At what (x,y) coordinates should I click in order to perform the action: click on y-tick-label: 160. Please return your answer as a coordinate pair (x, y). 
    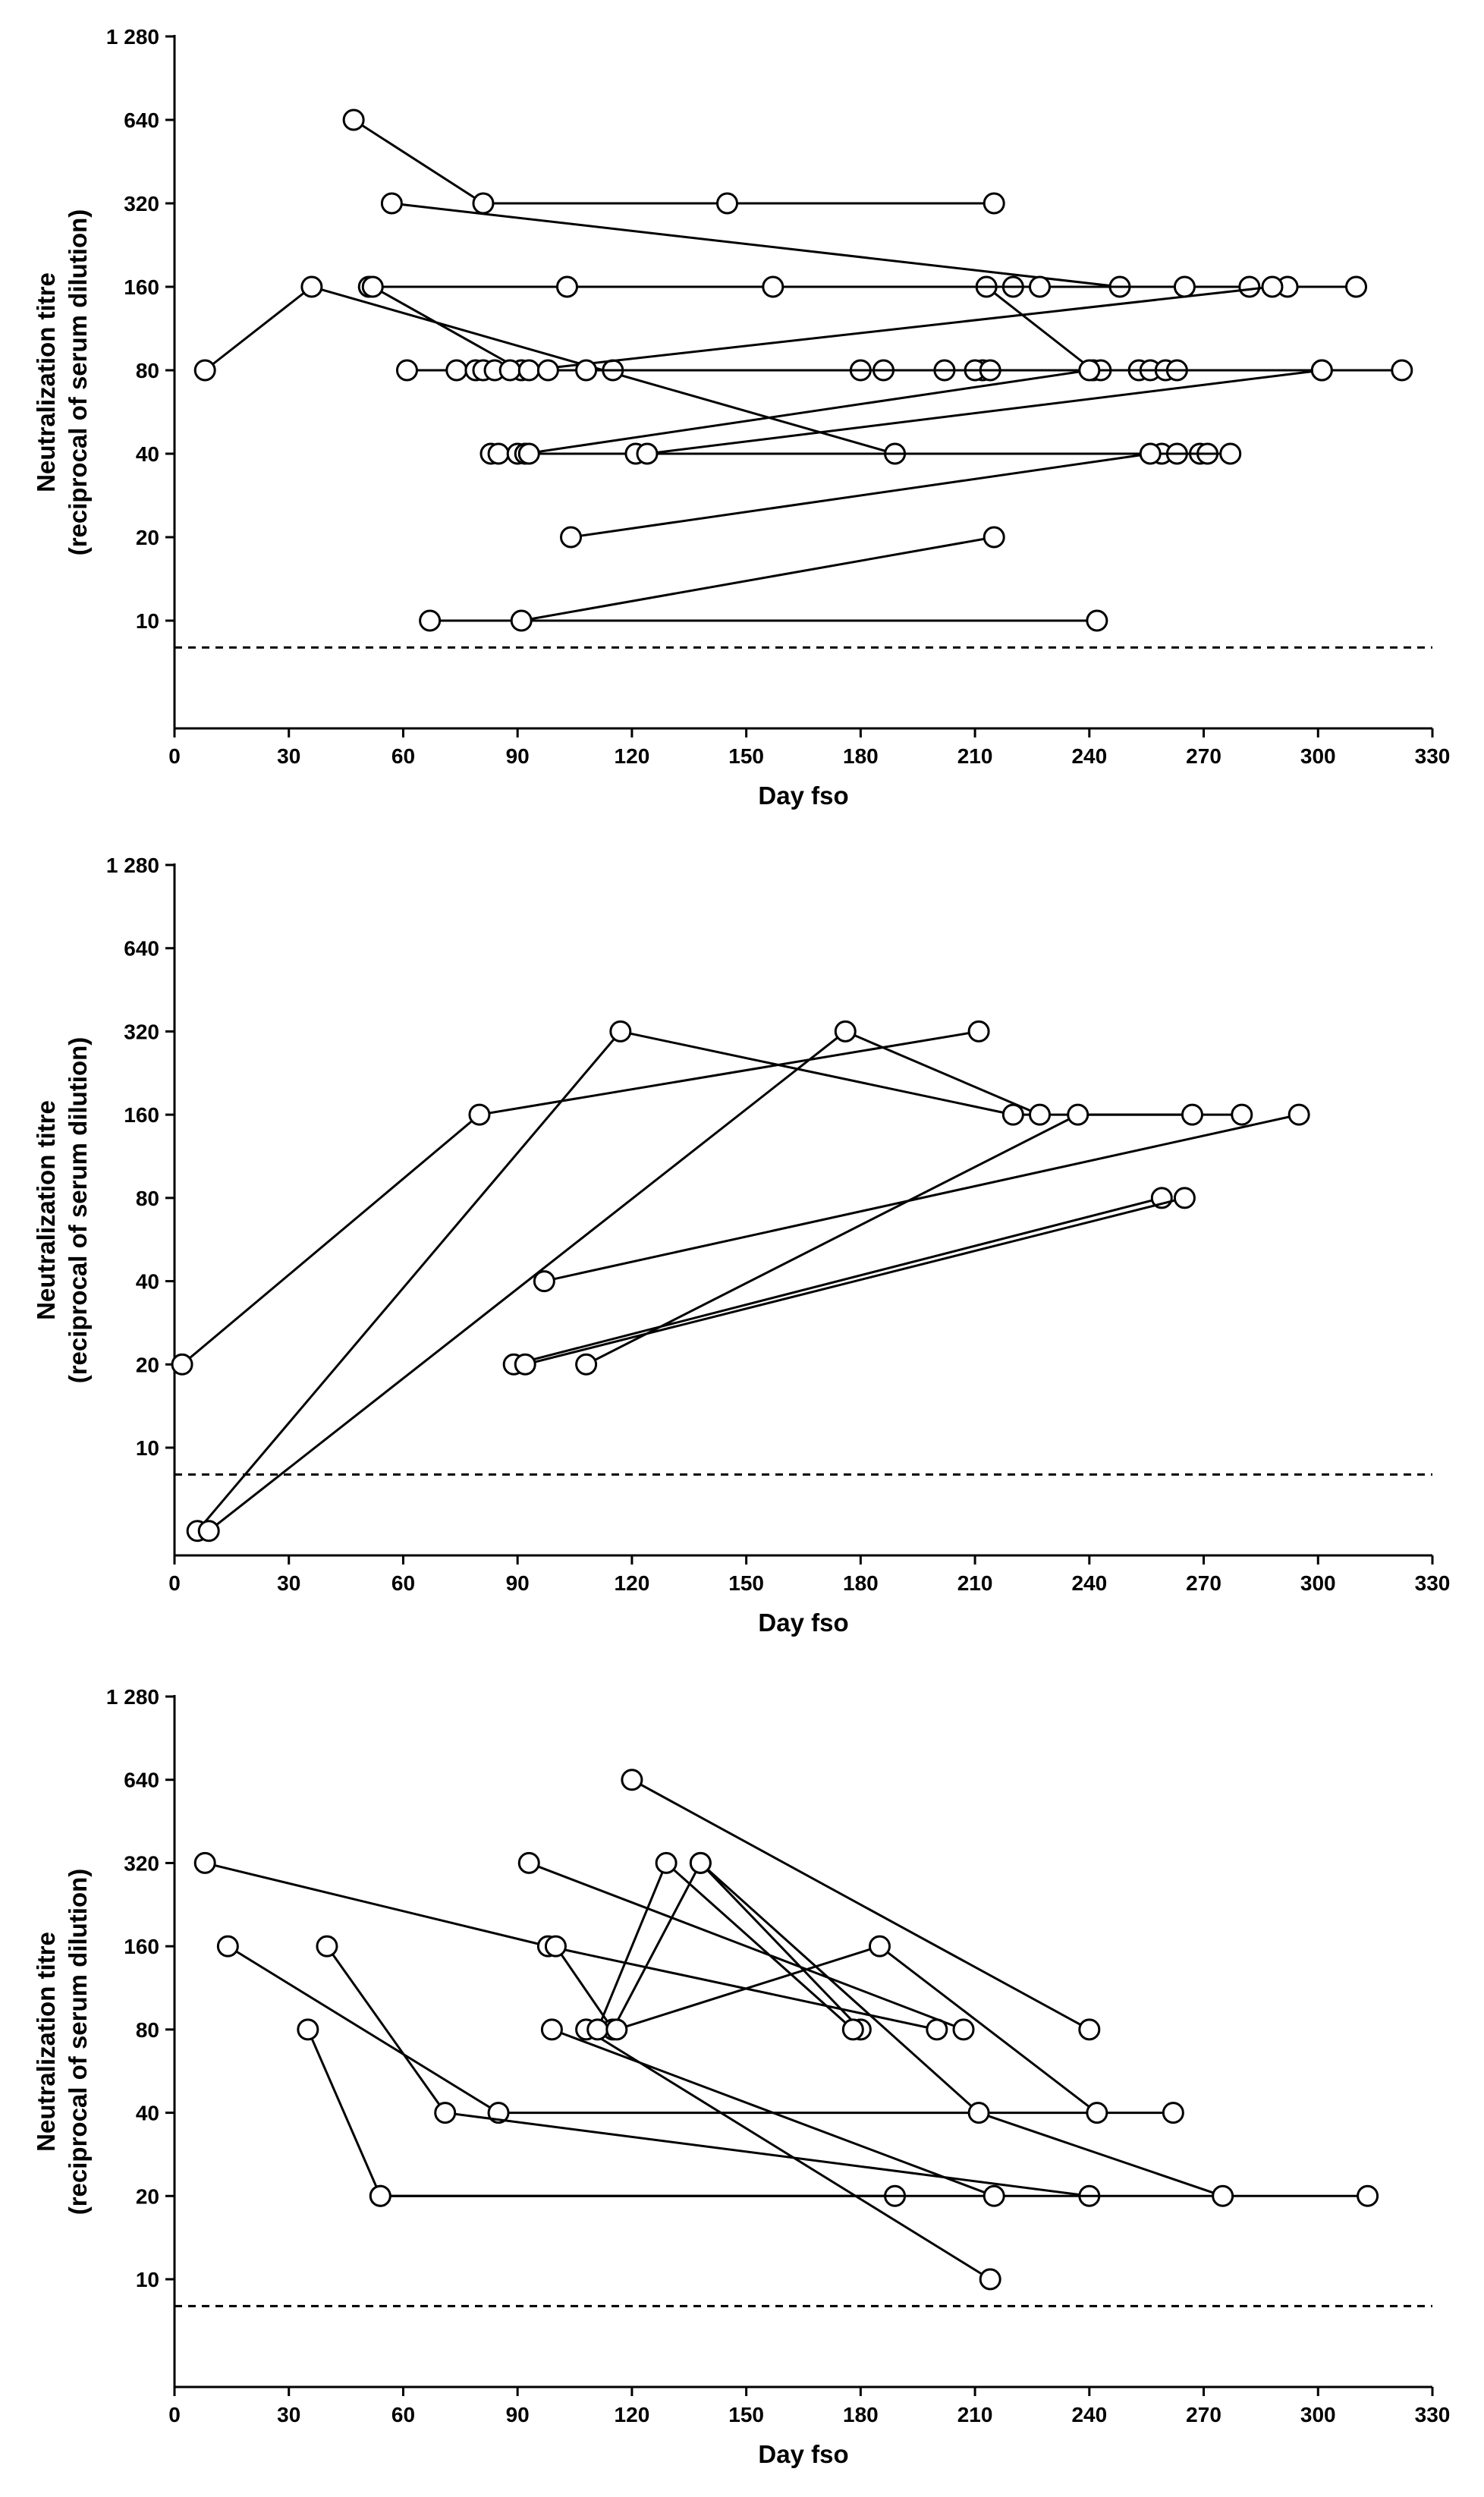
    Looking at the image, I should click on (141, 1115).